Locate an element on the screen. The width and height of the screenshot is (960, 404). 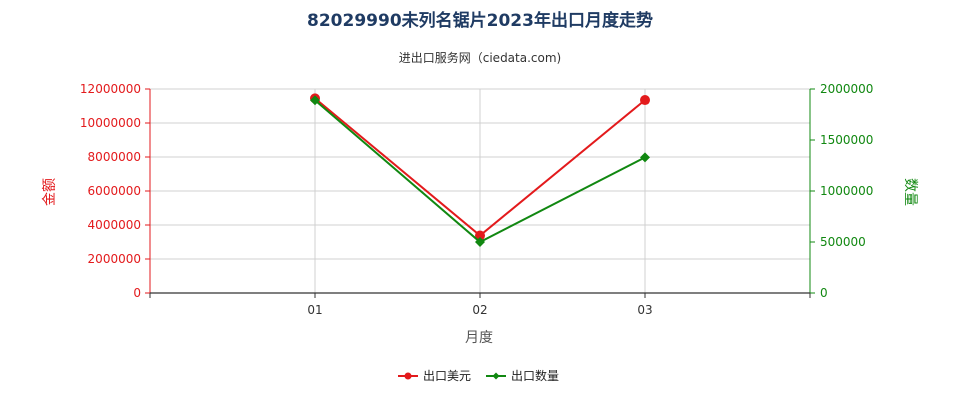
x-axis-ticks: 01 02 03 is located at coordinates (480, 305).